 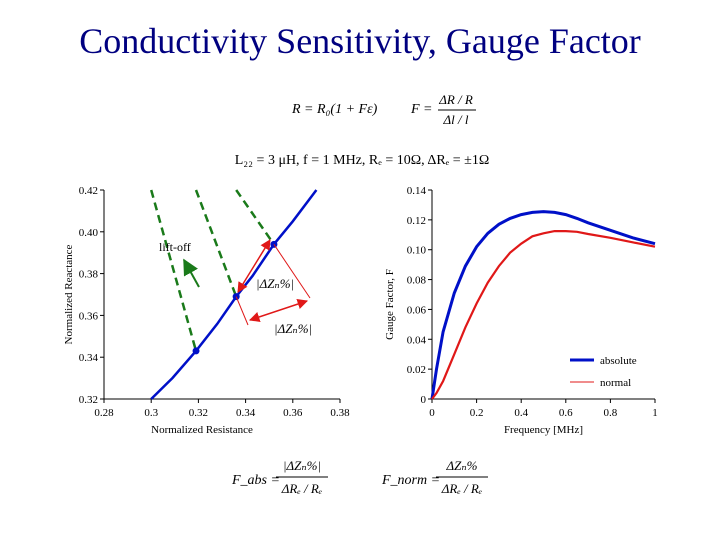 What do you see at coordinates (196, 351) in the screenshot?
I see `impedance-point` at bounding box center [196, 351].